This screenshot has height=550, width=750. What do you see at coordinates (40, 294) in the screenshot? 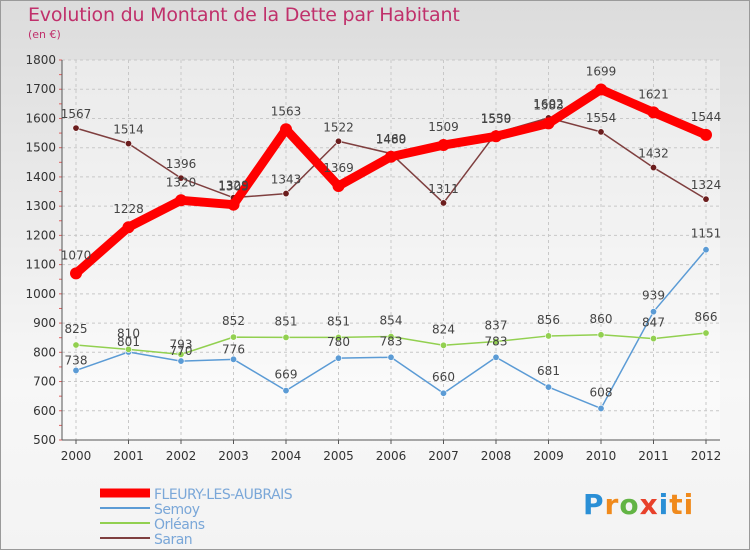
I see `y-tick-label: 1000` at bounding box center [40, 294].